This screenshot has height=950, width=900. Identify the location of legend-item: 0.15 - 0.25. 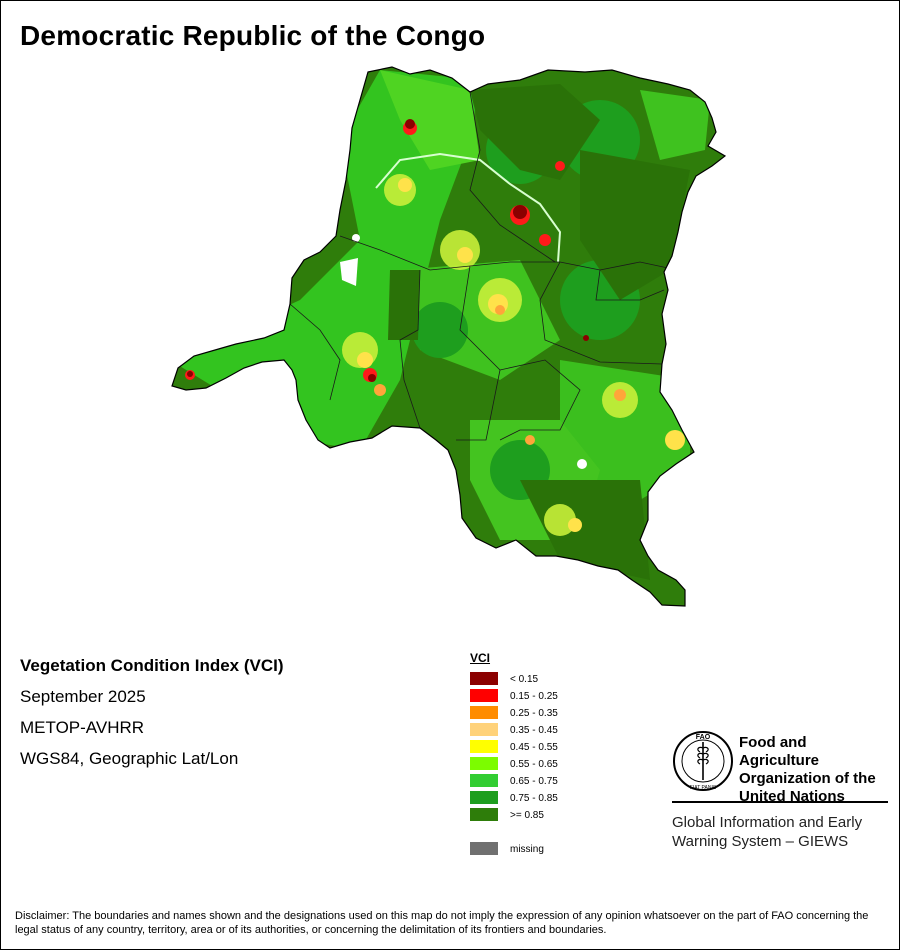
(514, 694).